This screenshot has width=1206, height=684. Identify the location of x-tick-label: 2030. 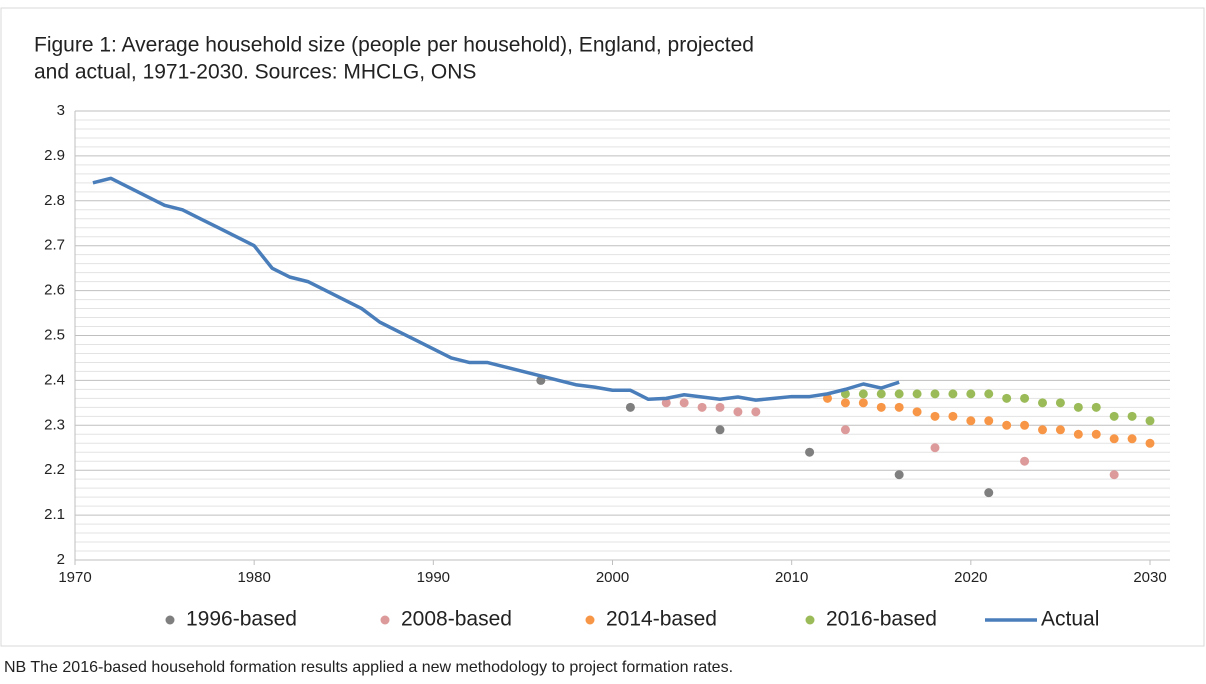
(1149, 577).